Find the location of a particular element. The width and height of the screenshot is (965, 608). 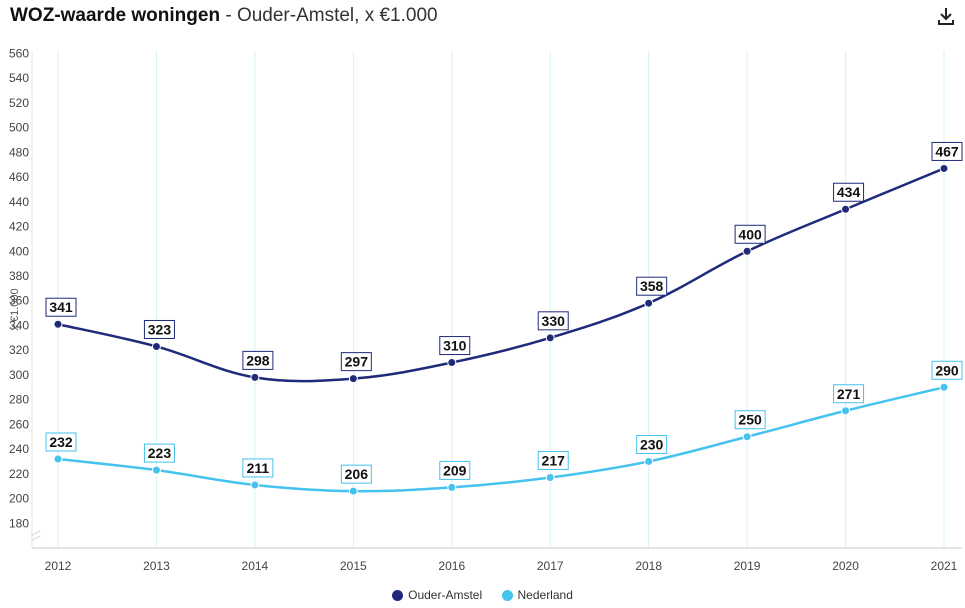

x-tick-label: 2014 is located at coordinates (255, 566).